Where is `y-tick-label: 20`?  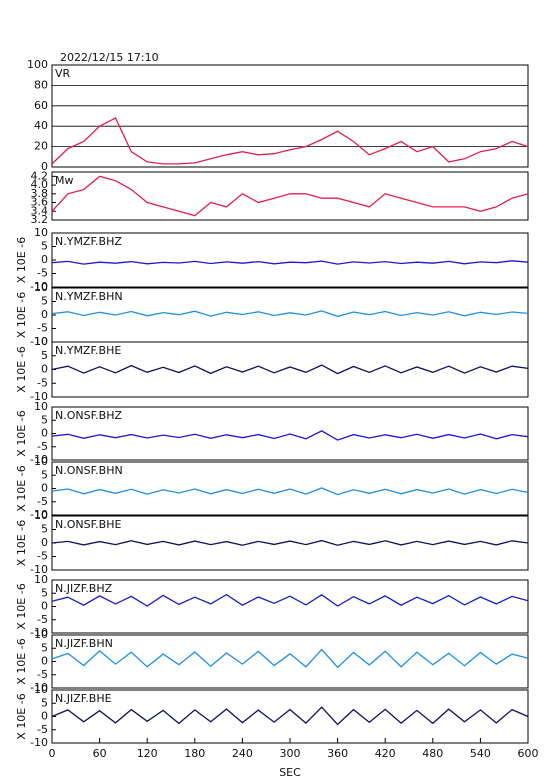 y-tick-label: 20 is located at coordinates (41, 146).